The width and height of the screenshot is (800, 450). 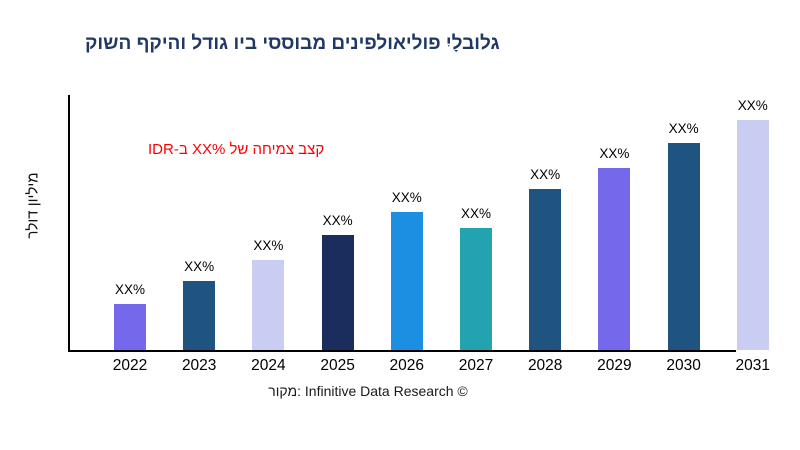 I want to click on x-axis-line, so click(x=402, y=351).